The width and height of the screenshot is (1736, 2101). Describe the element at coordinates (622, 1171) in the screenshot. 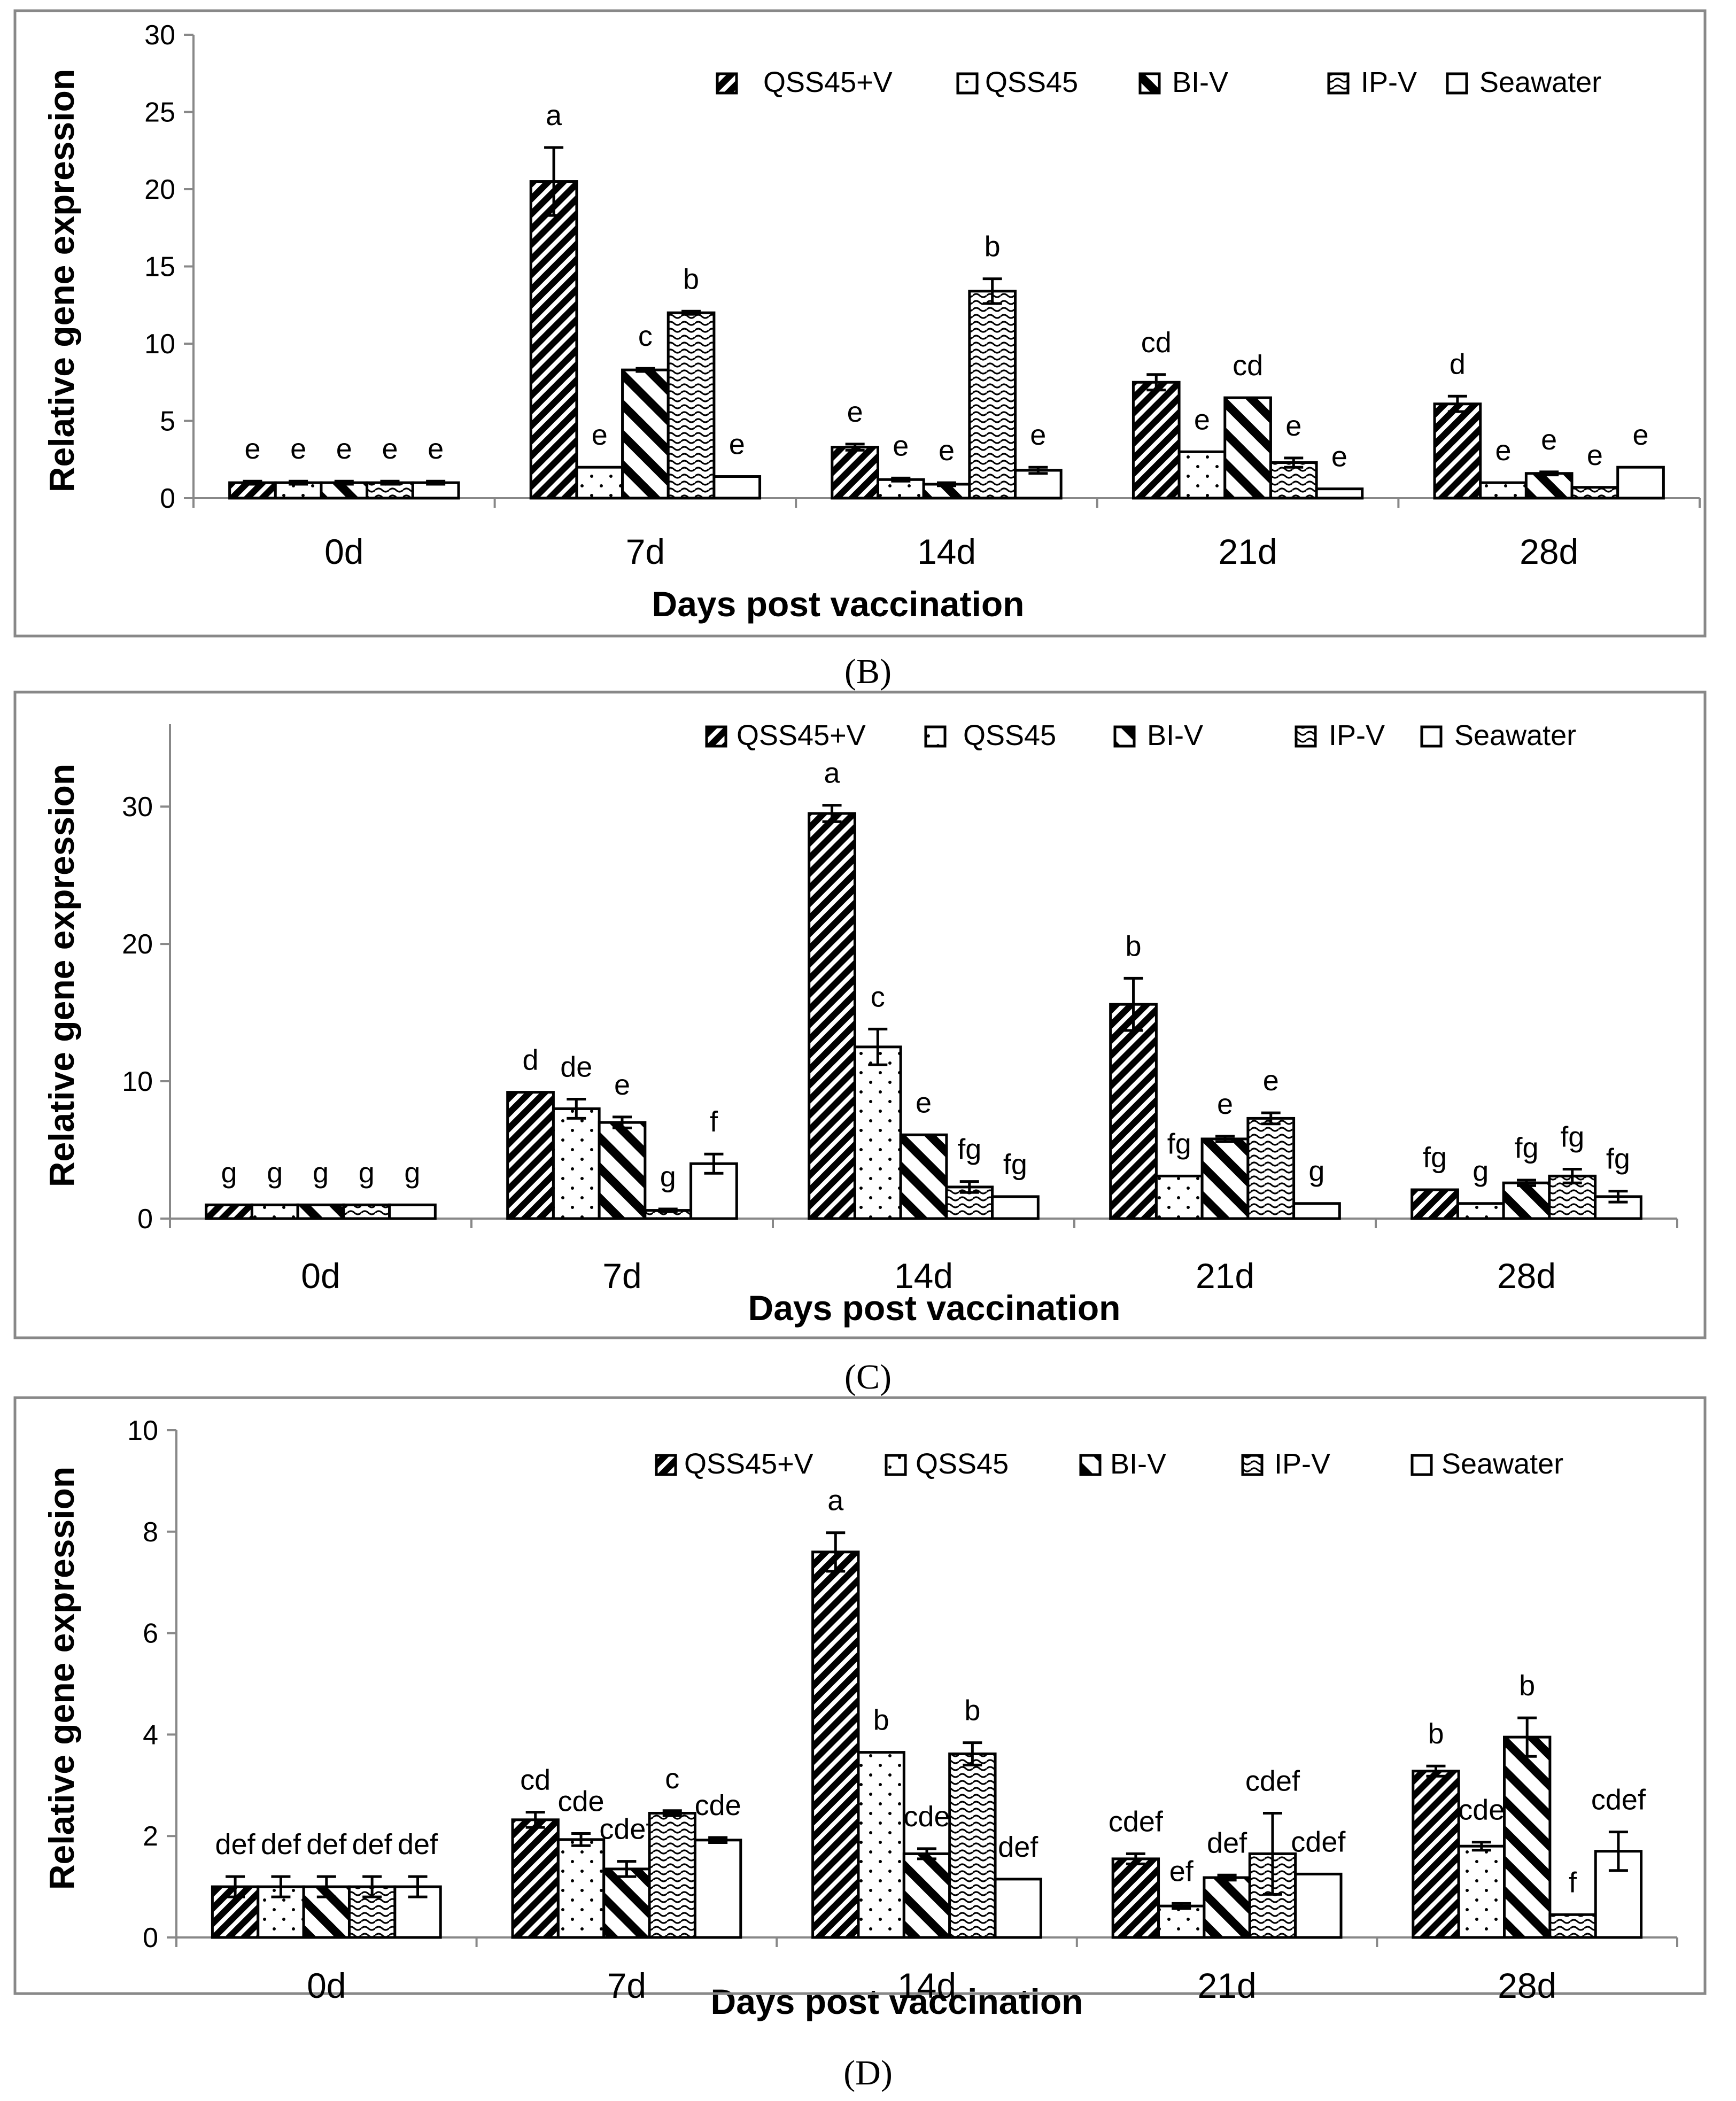

I see `bar-bi-v-7d` at that location.